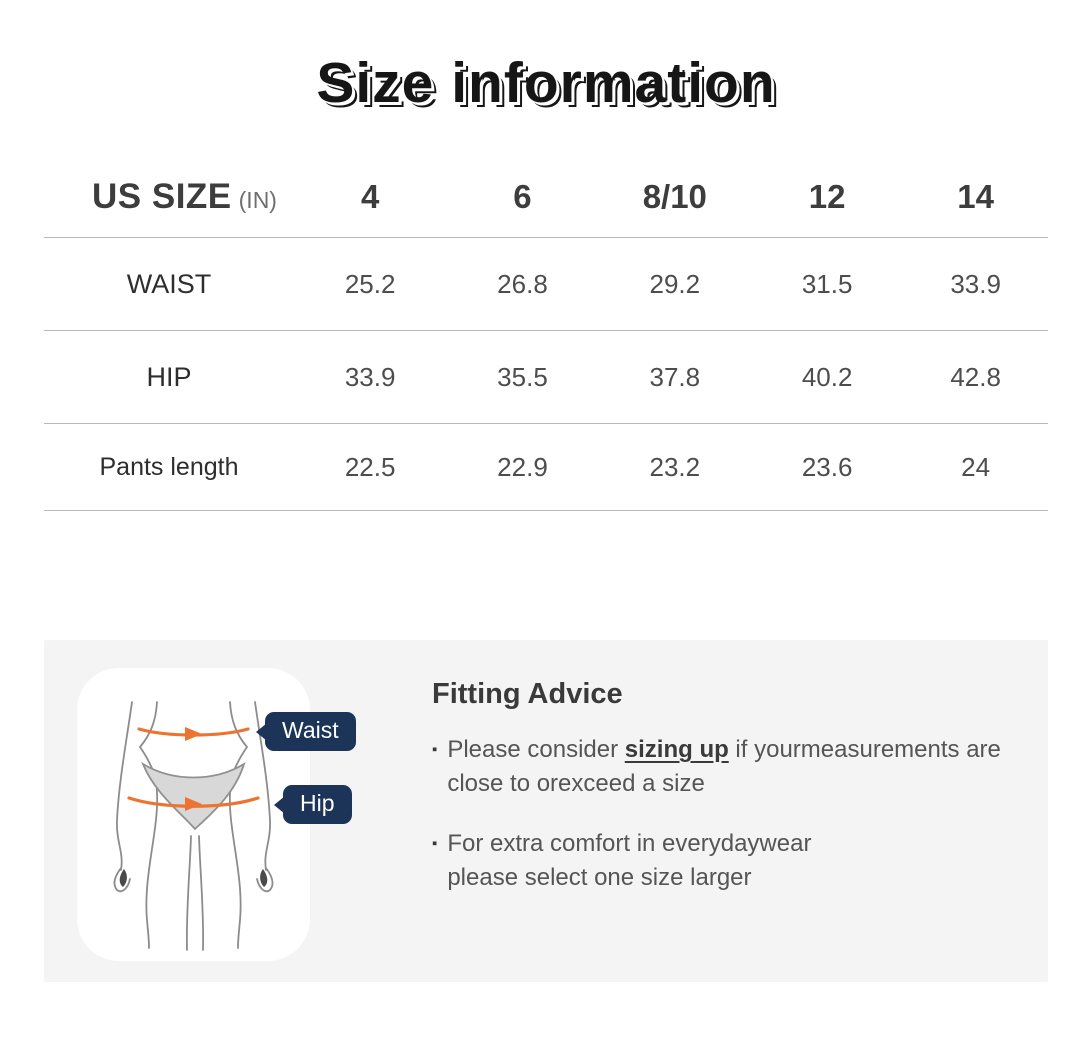  I want to click on table-cell: 23.2, so click(675, 466).